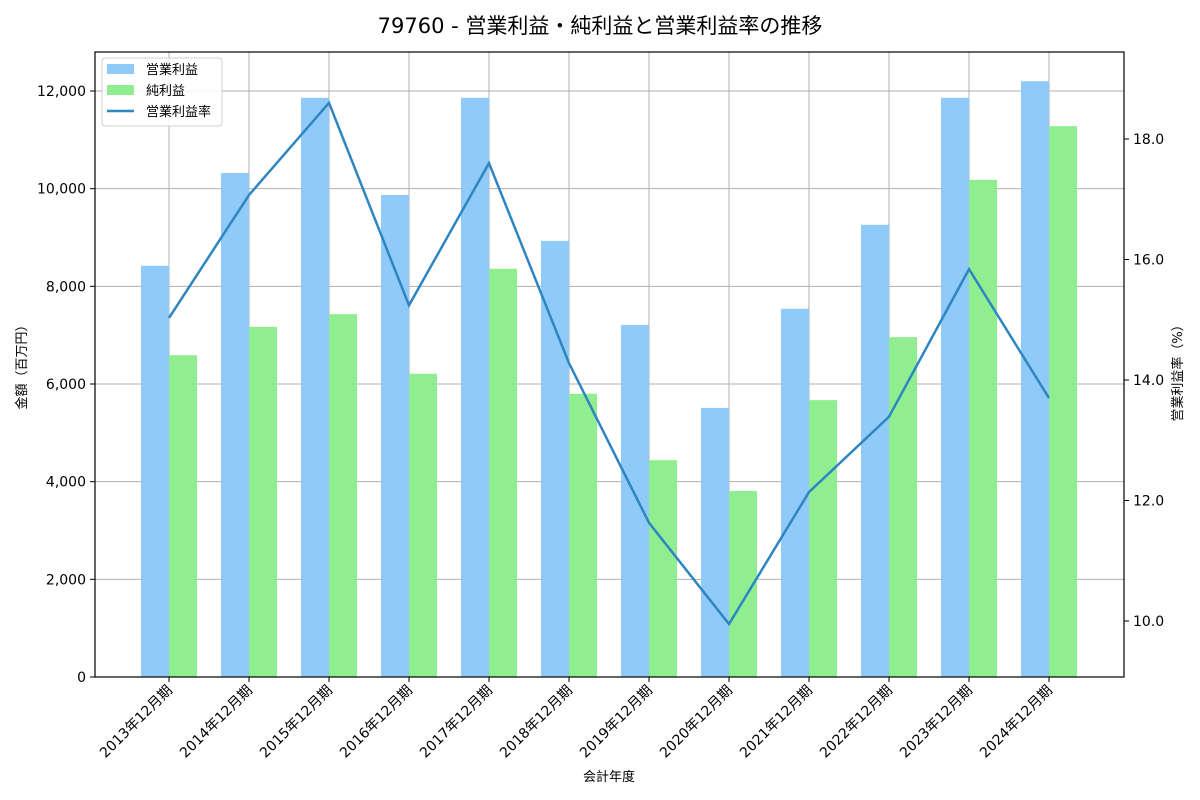 This screenshot has height=800, width=1200. Describe the element at coordinates (172, 70) in the screenshot. I see `legend-label: 営業利益` at that location.